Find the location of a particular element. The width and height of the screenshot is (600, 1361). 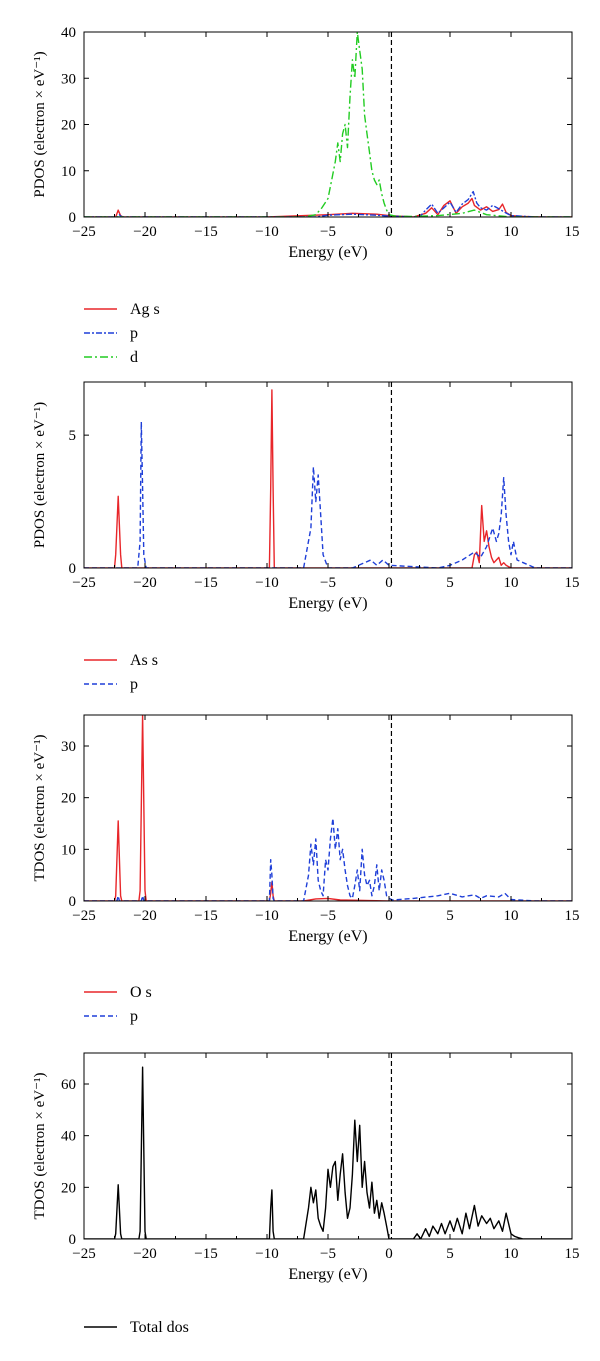

legend-entry: As s is located at coordinates (144, 660).